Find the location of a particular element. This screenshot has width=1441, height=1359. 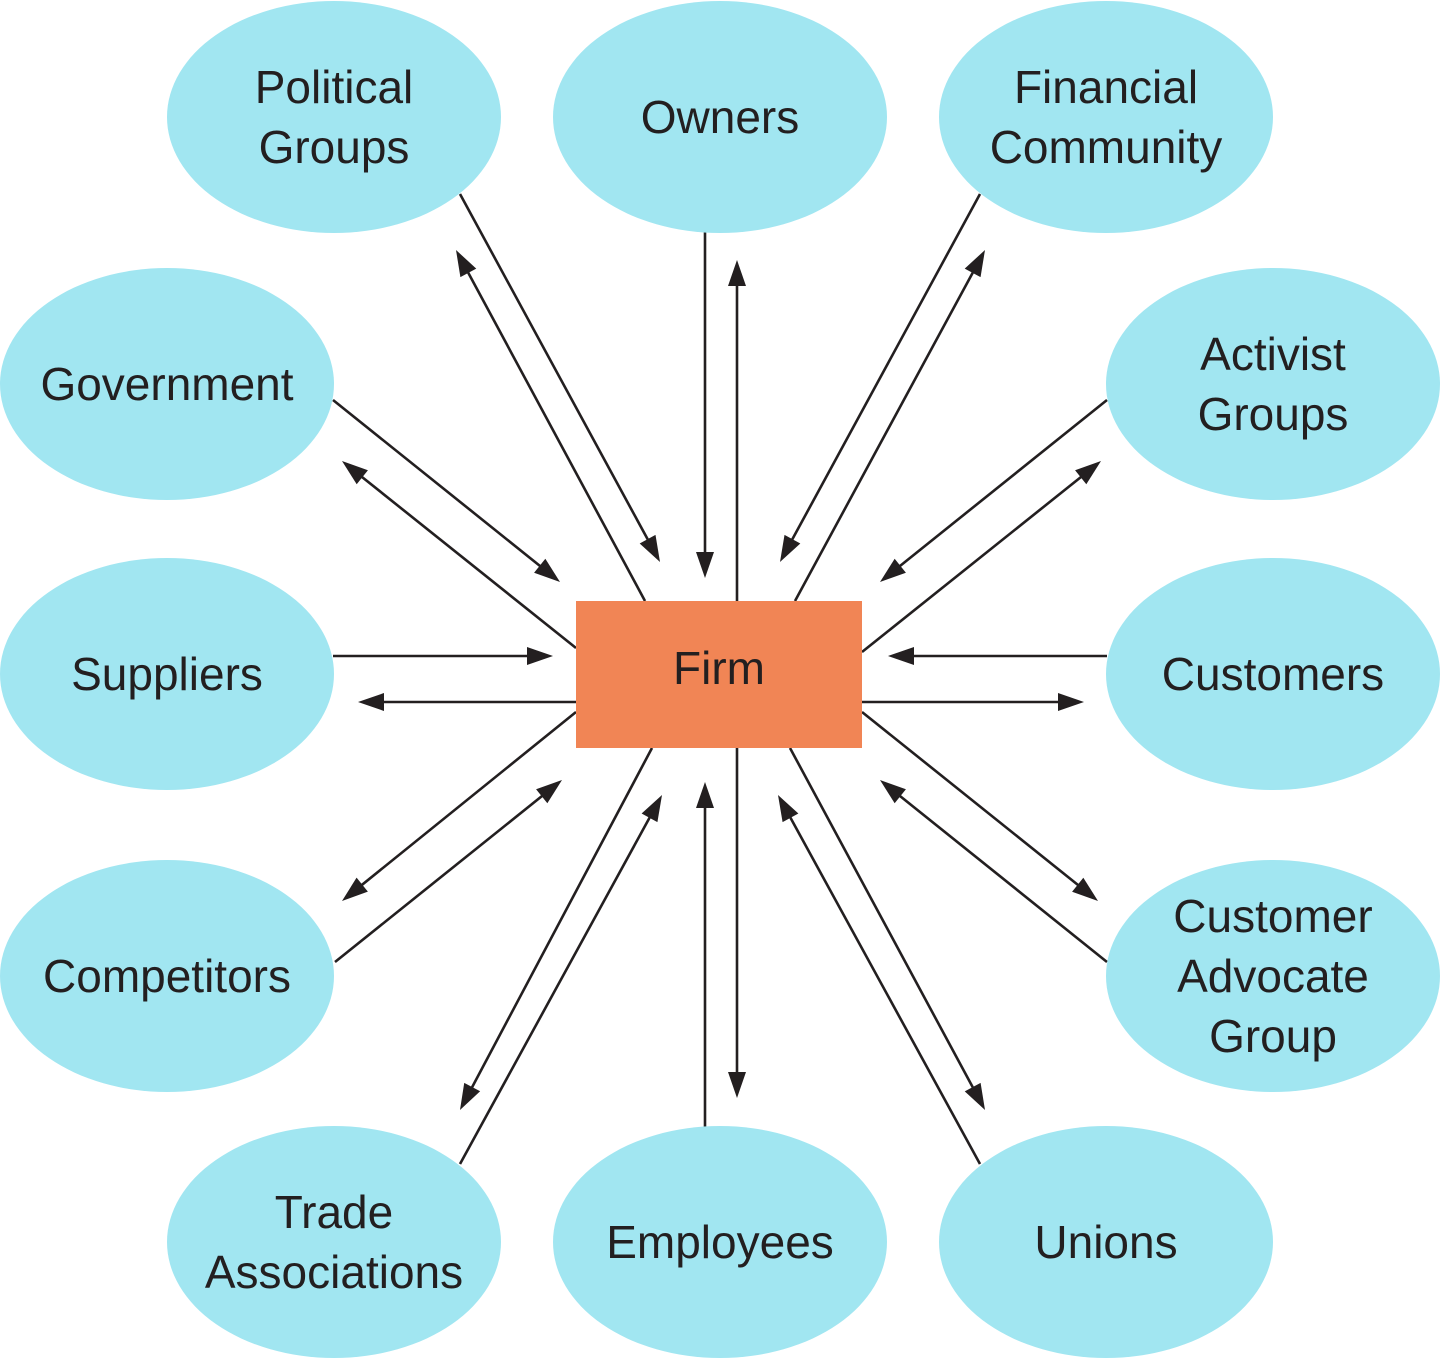

unions-label: Unions is located at coordinates (1105, 1242).